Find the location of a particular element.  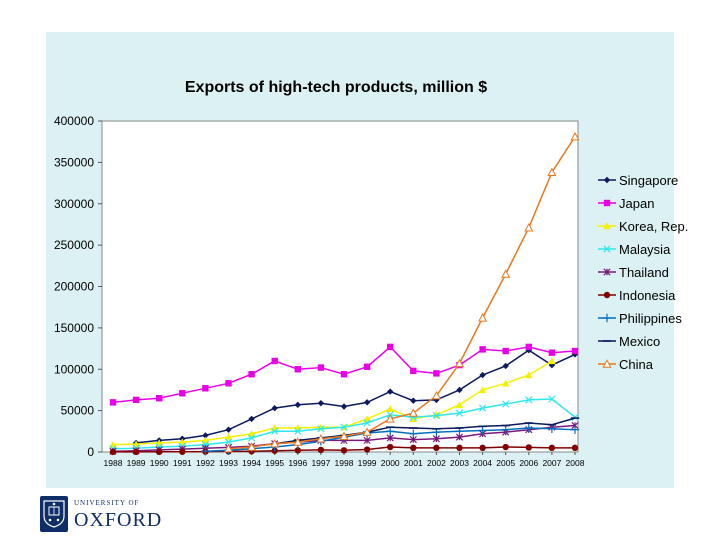

legend-item-malaysia: Malaysia is located at coordinates (634, 249).